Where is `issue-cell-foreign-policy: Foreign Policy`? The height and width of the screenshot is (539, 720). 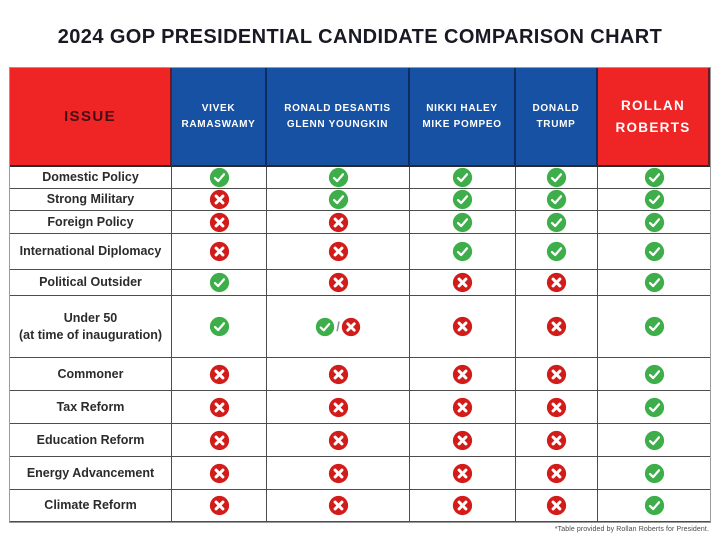
issue-cell-foreign-policy: Foreign Policy is located at coordinates (91, 222).